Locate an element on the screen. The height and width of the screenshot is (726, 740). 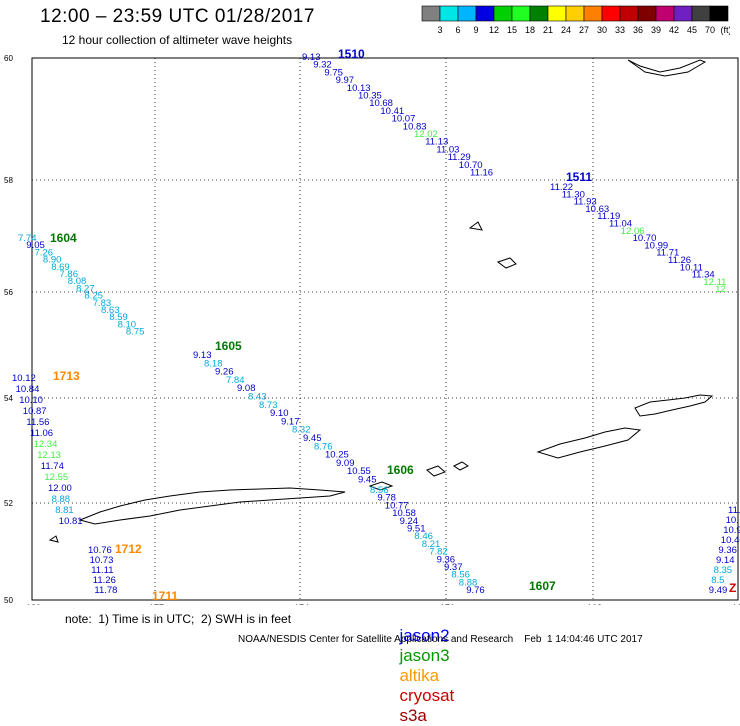
swh-value: 9.10 is located at coordinates (279, 413).